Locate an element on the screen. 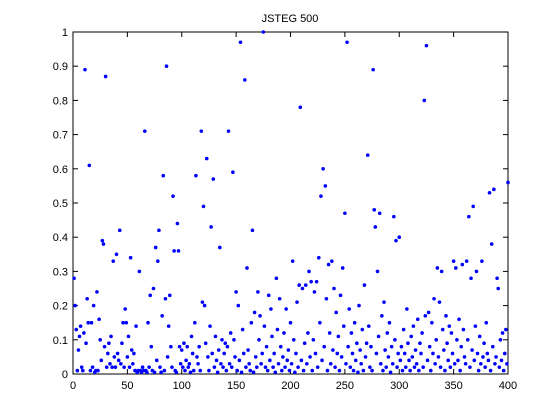 The height and width of the screenshot is (420, 560). y-tick-label: 0 is located at coordinates (65, 375).